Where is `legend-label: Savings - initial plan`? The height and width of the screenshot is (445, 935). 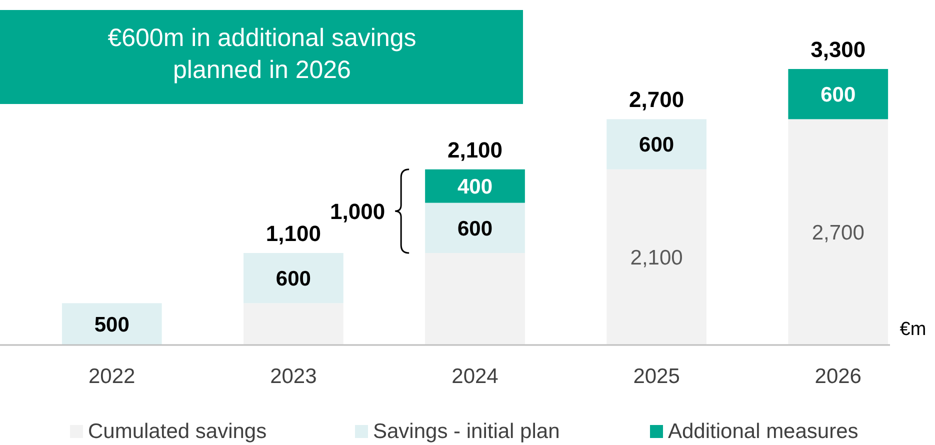 legend-label: Savings - initial plan is located at coordinates (466, 431).